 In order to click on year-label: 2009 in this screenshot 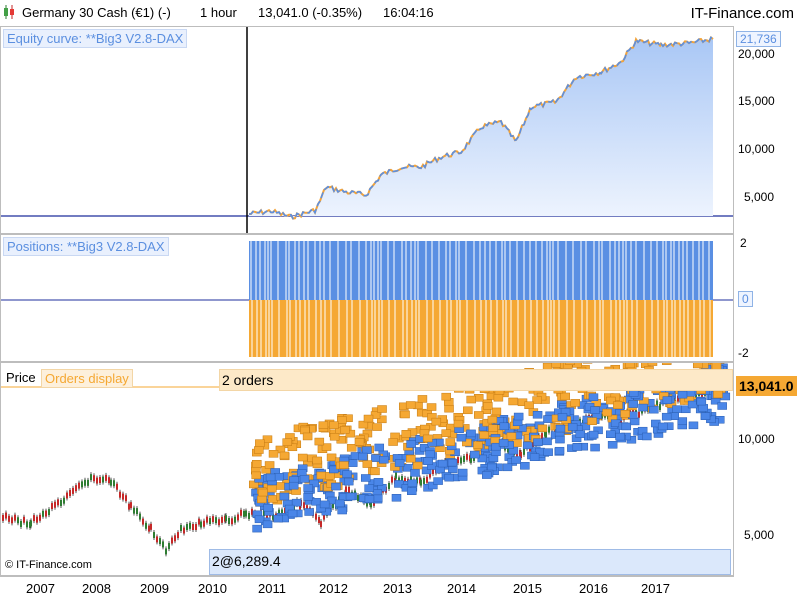, I will do `click(154, 588)`.